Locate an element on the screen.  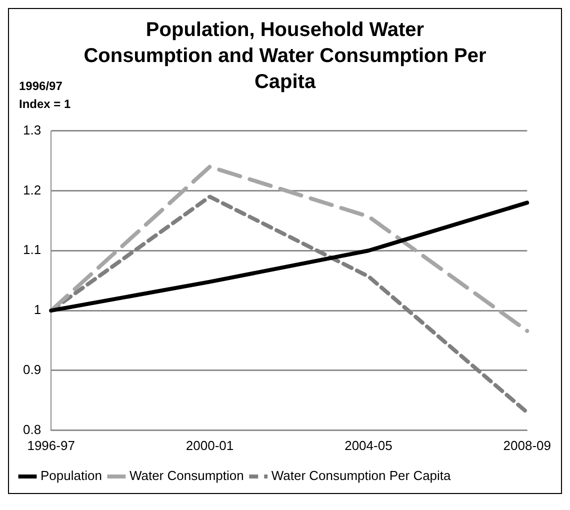
chart-title: Population, Household Water Consumption and Water Consumption Per Capita is located at coordinates (285, 56).